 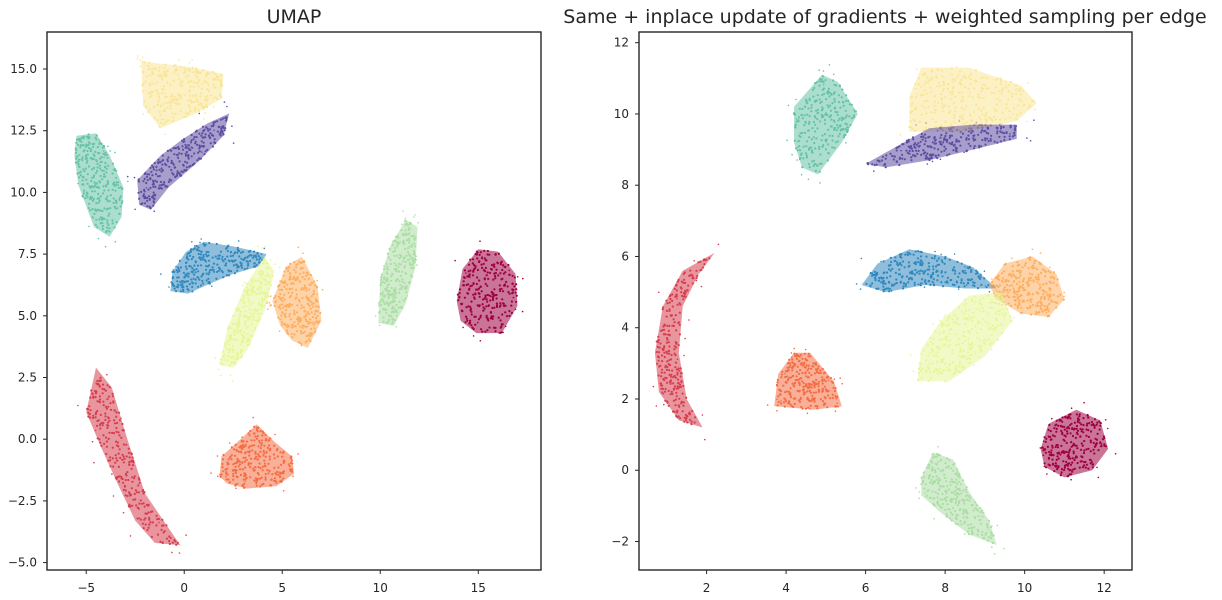 What do you see at coordinates (478, 588) in the screenshot?
I see `x-tick-label: 15` at bounding box center [478, 588].